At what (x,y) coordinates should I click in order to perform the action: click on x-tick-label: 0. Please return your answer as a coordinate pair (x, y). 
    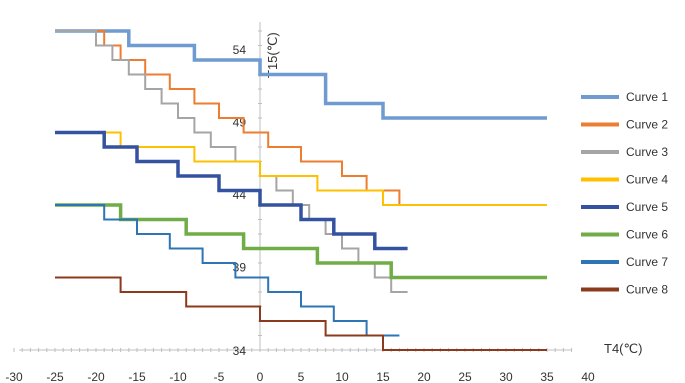
    Looking at the image, I should click on (260, 376).